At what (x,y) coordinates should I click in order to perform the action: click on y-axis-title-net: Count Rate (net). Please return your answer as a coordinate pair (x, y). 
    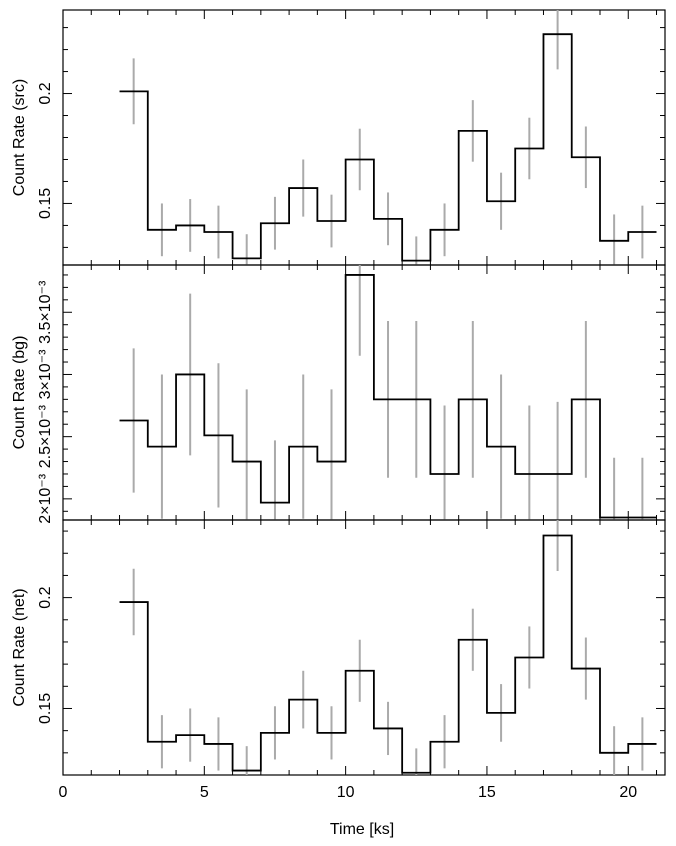
    Looking at the image, I should click on (19, 647).